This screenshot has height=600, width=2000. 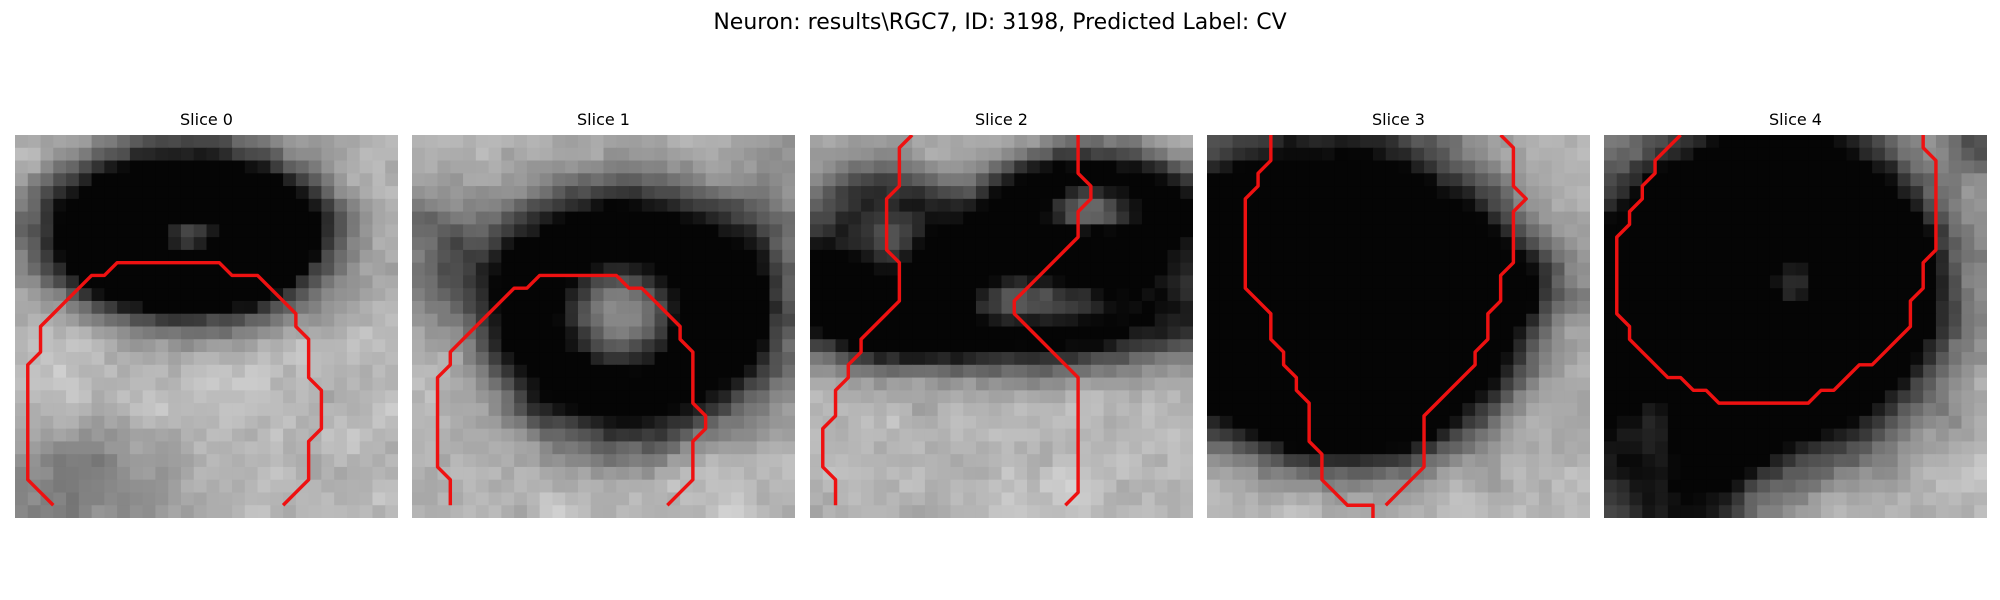 I want to click on slice-title: Slice 0, so click(x=206, y=119).